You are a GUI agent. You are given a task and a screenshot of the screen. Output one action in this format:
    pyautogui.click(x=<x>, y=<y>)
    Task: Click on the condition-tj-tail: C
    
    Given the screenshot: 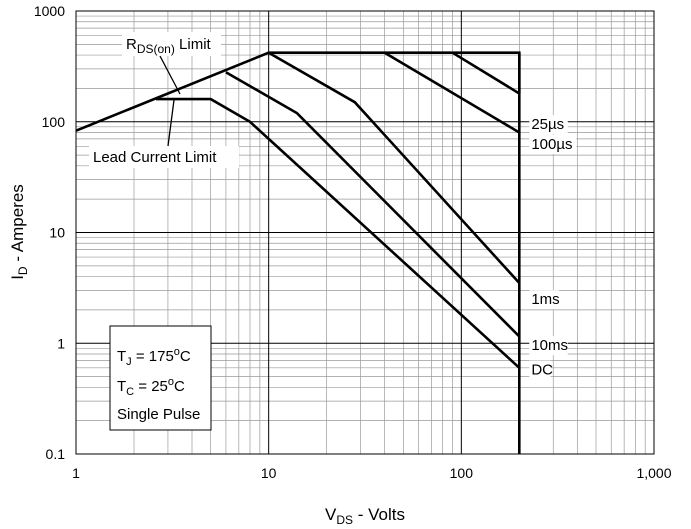 What is the action you would take?
    pyautogui.click(x=185, y=356)
    